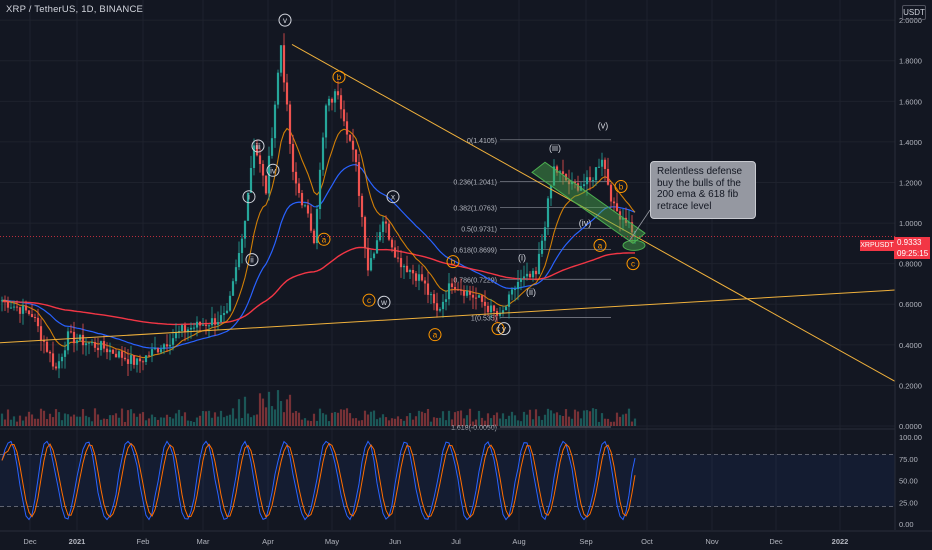 The image size is (932, 550). I want to click on price-tick: 1.8000, so click(910, 61).